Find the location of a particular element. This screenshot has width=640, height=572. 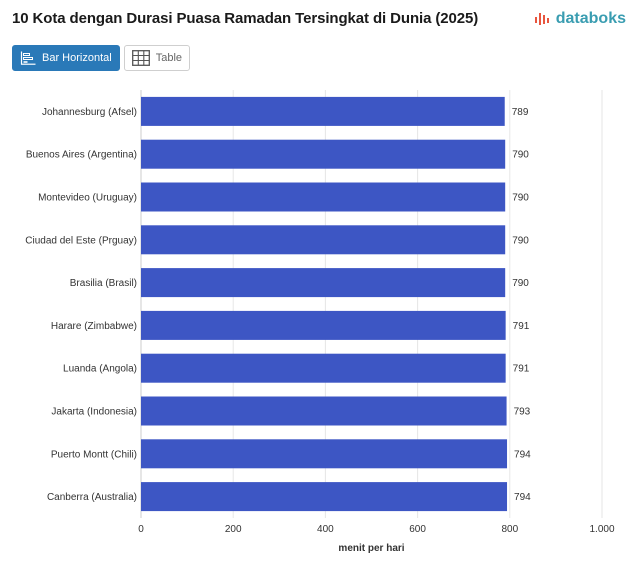

tab-table: Table is located at coordinates (156, 58).